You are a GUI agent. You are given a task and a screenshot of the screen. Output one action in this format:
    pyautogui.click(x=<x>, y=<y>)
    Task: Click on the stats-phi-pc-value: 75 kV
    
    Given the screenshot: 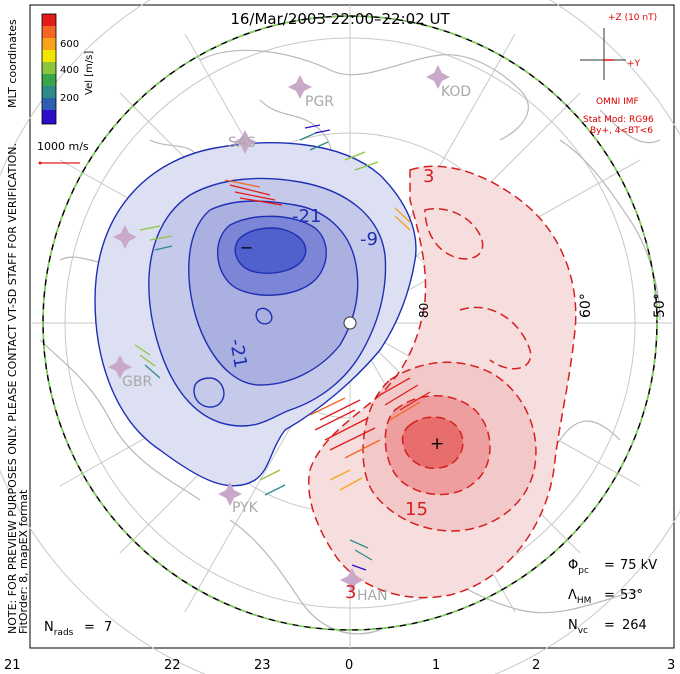 What is the action you would take?
    pyautogui.click(x=638, y=565)
    